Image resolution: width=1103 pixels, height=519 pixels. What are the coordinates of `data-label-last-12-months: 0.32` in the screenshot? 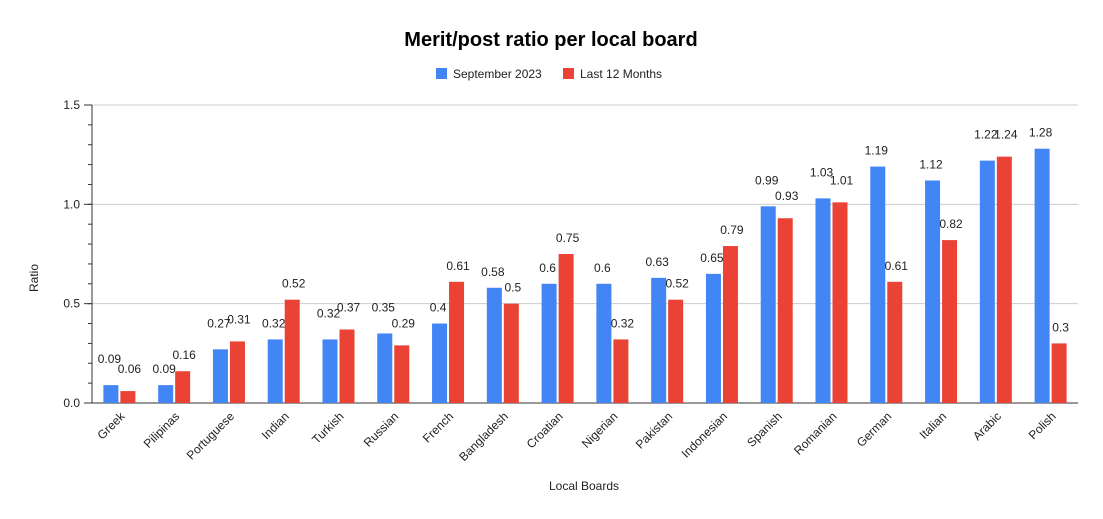 It's located at (623, 323).